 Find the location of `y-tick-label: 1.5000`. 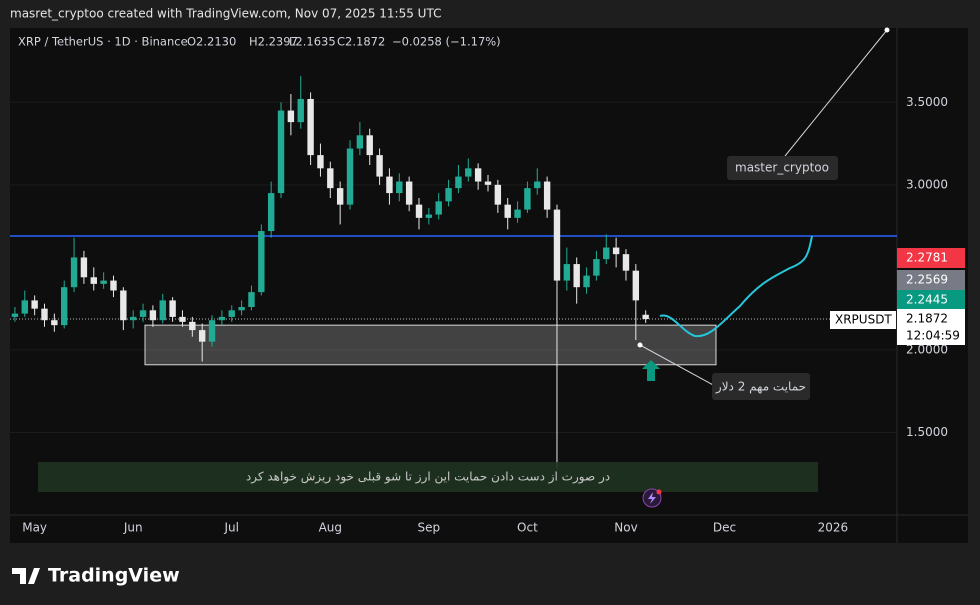

y-tick-label: 1.5000 is located at coordinates (927, 432).